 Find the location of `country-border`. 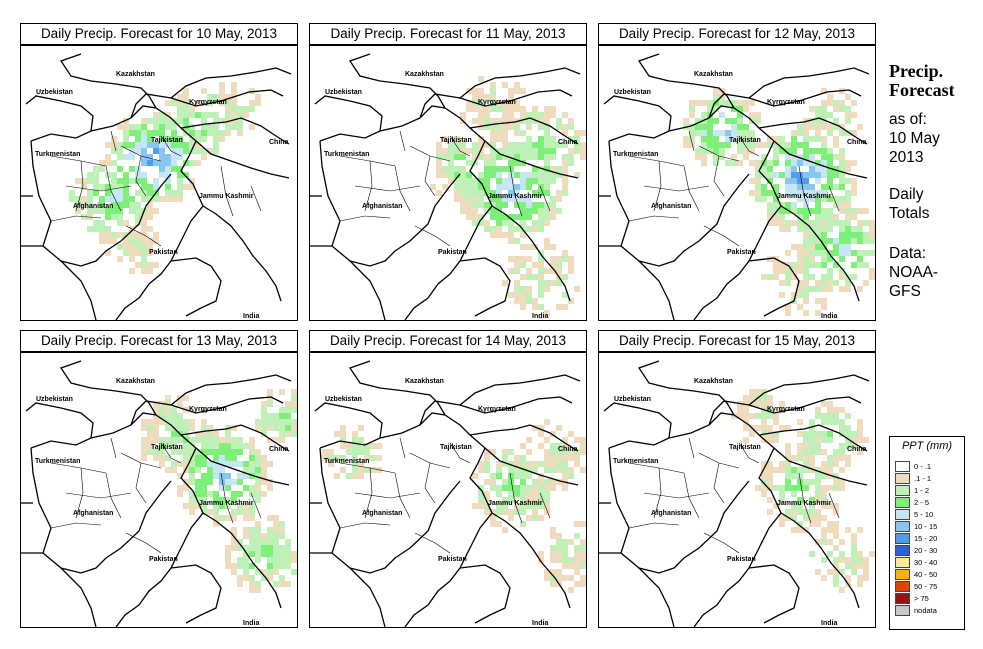

country-border is located at coordinates (59, 420).